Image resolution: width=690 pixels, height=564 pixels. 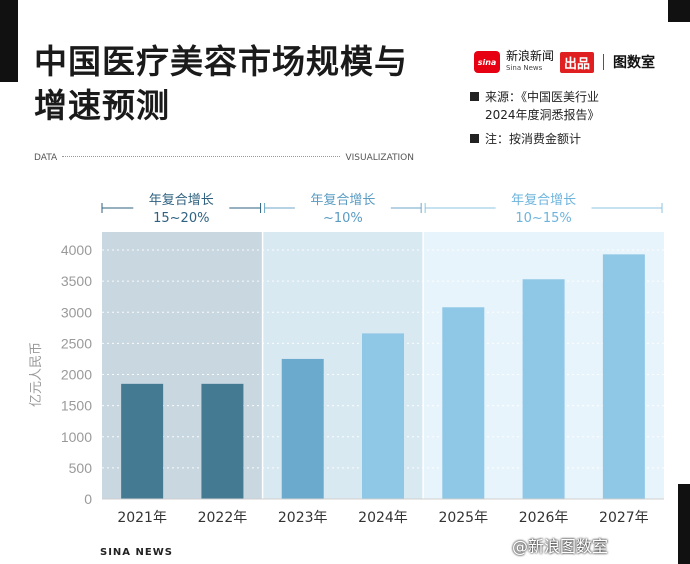 What do you see at coordinates (224, 158) in the screenshot?
I see `data-visualization-divider: DATA VISUALIZATION` at bounding box center [224, 158].